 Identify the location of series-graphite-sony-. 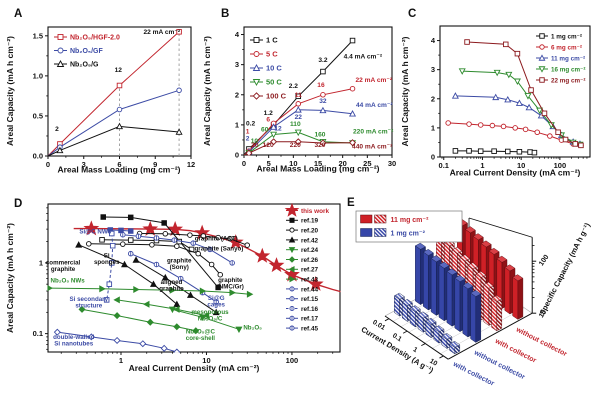
(155, 259).